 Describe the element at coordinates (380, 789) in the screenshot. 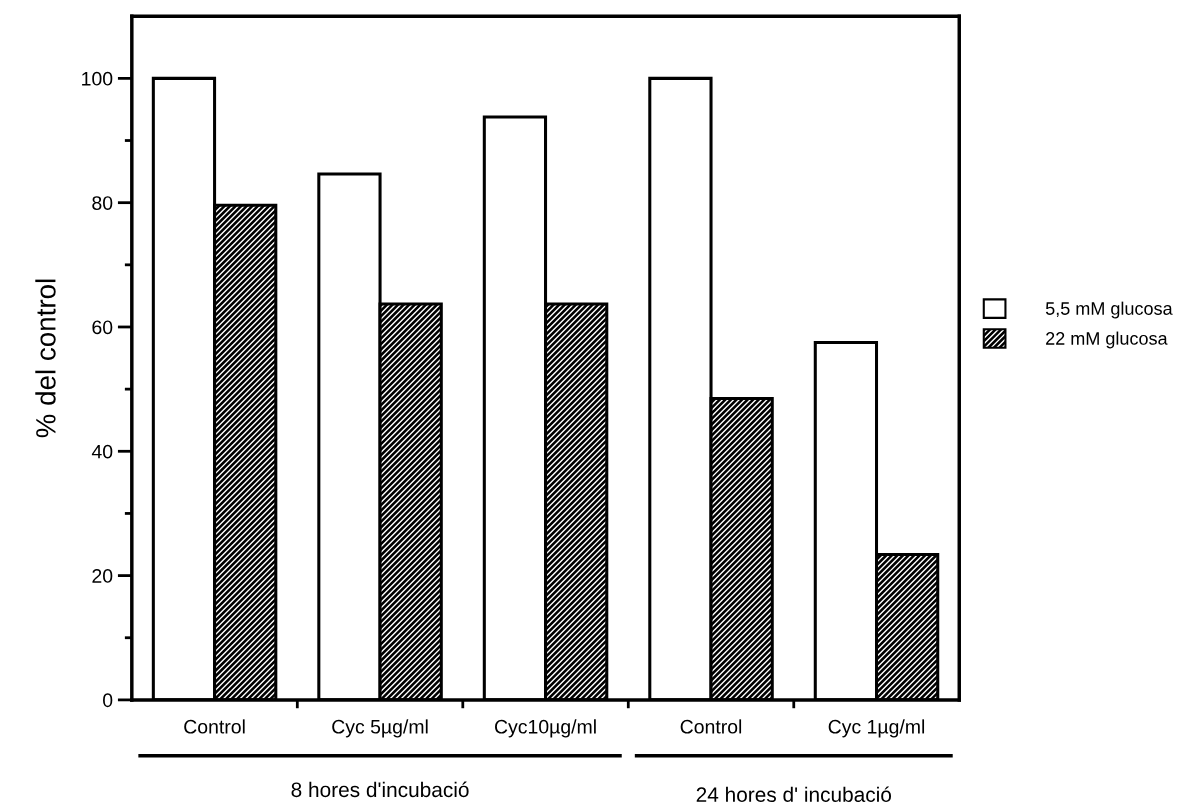

I see `text: 8 hores d'incubació` at that location.